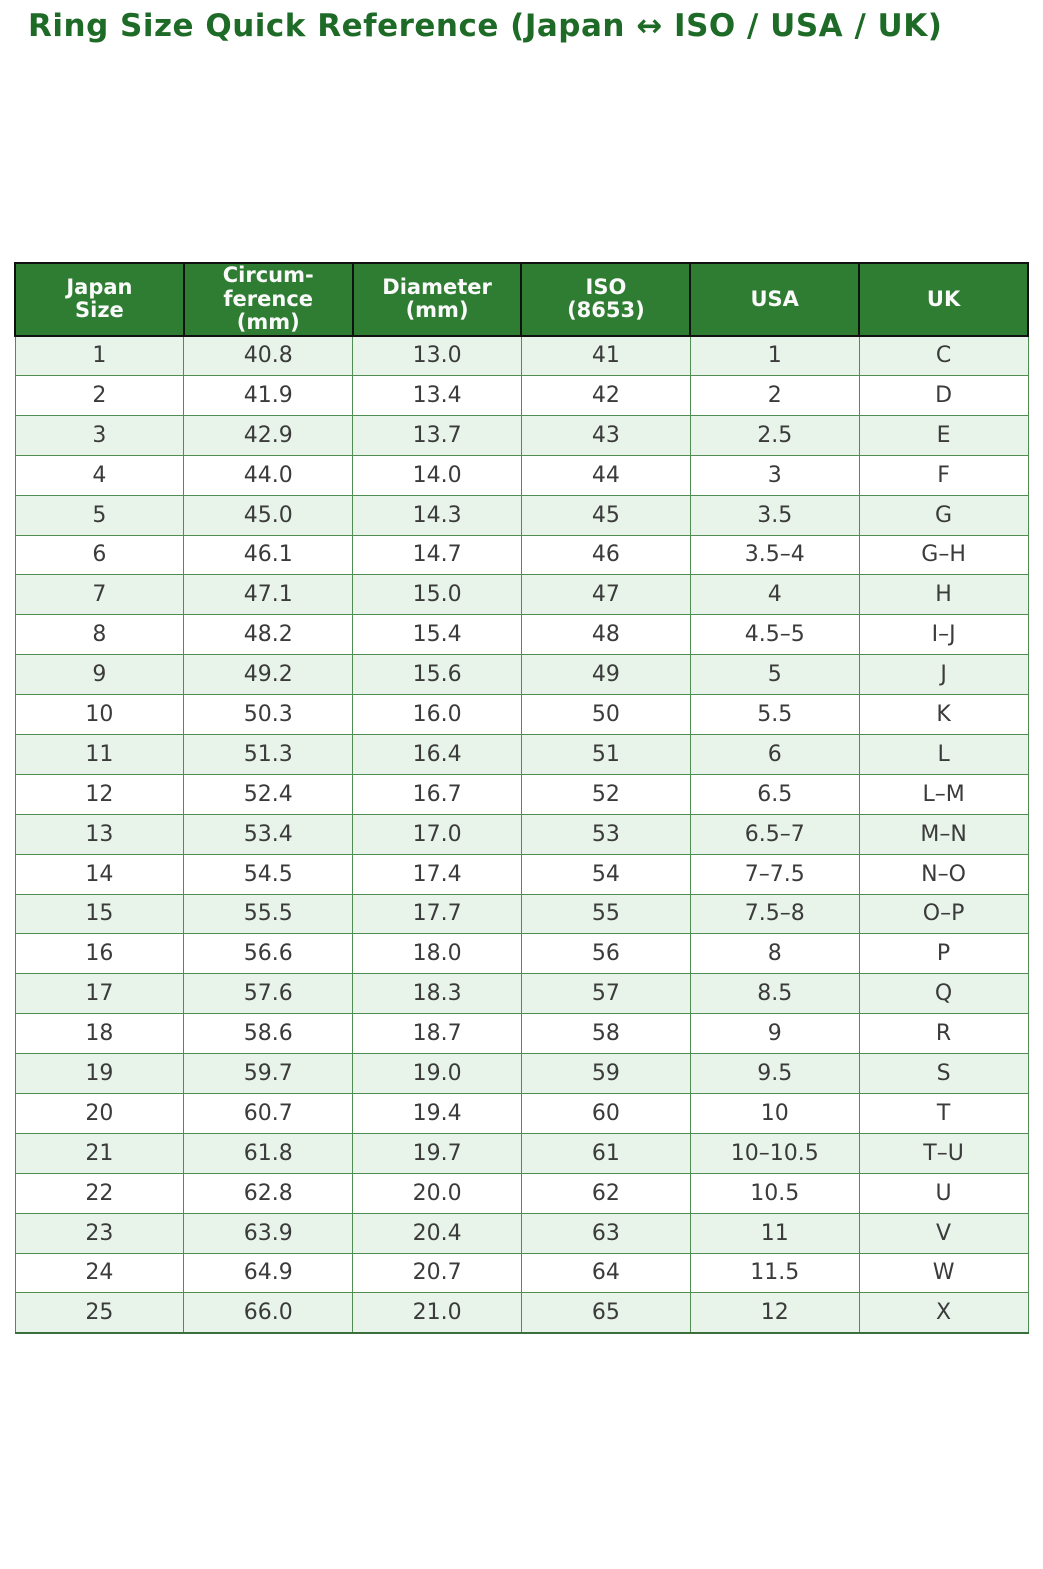  What do you see at coordinates (774, 515) in the screenshot?
I see `table-cell: 3.5` at bounding box center [774, 515].